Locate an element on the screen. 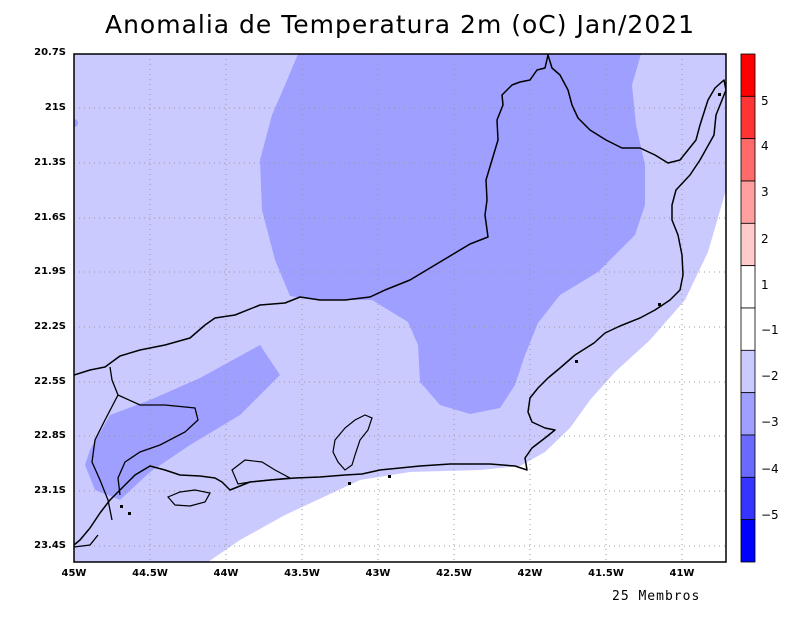  lon-label: 42.5W is located at coordinates (454, 573).